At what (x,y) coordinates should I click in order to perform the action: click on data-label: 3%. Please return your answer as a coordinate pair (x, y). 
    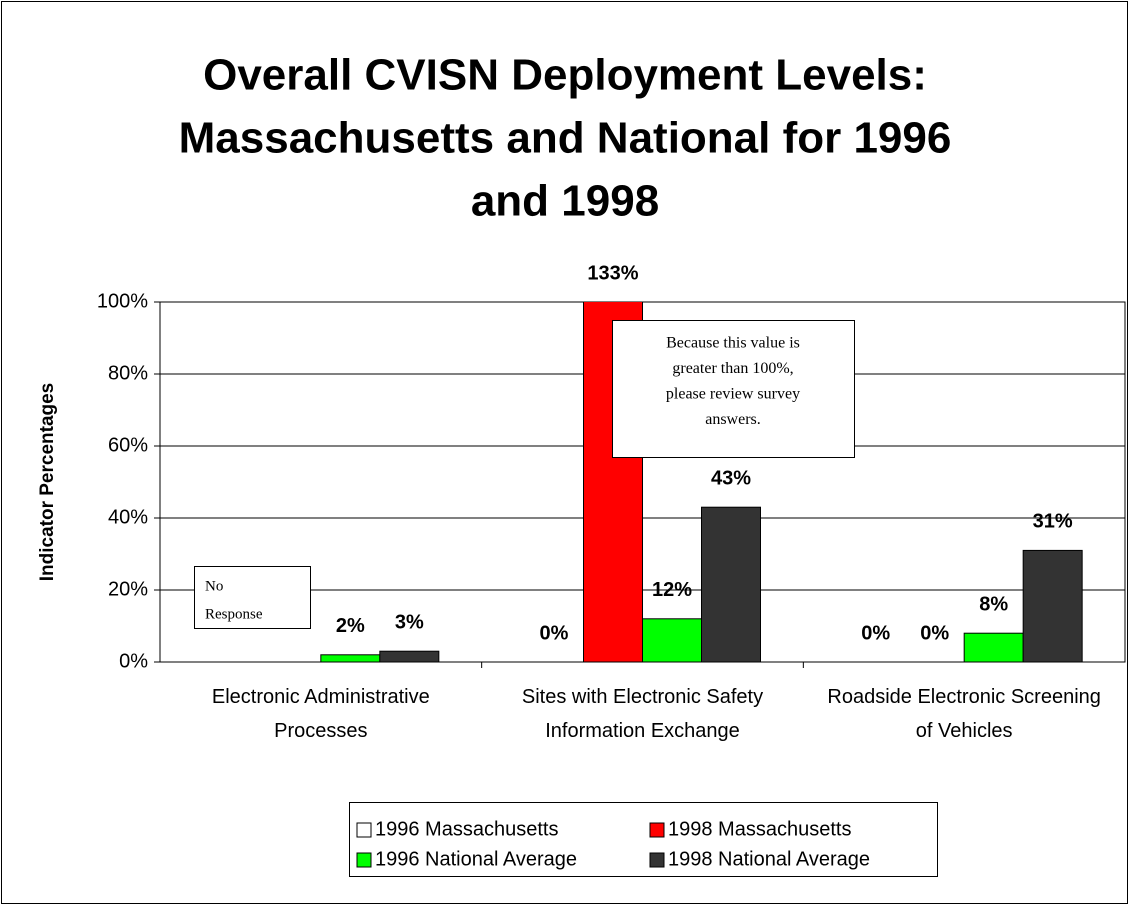
    Looking at the image, I should click on (409, 622).